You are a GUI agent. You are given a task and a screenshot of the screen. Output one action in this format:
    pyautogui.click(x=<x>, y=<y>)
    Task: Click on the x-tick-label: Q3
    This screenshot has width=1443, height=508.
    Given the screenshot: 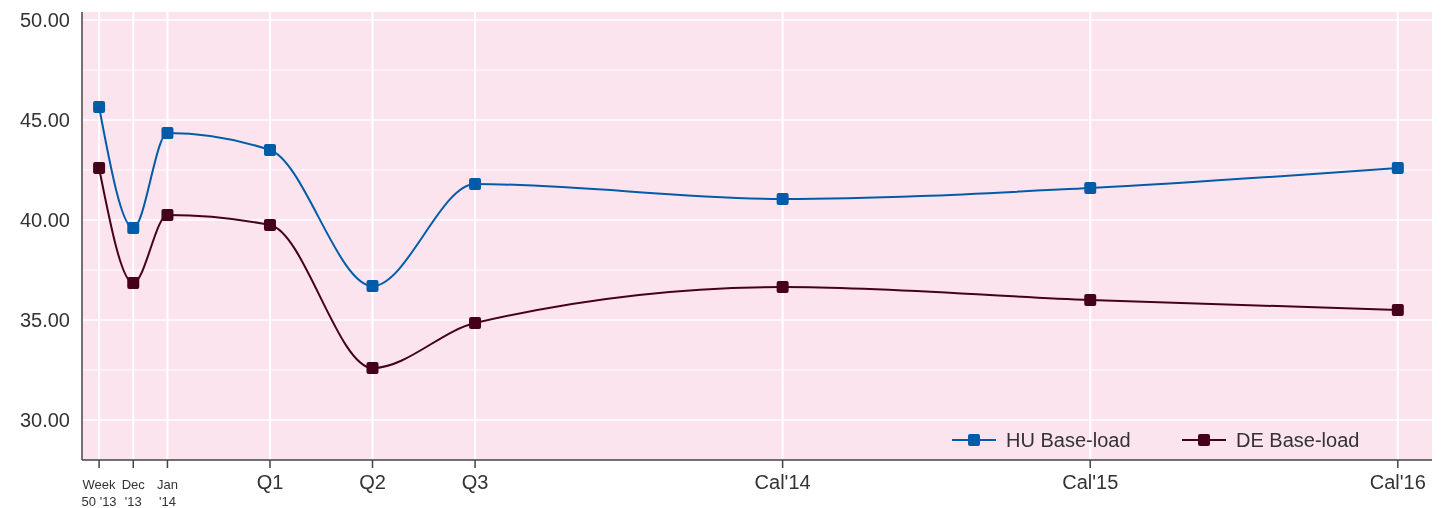 What is the action you would take?
    pyautogui.click(x=475, y=482)
    